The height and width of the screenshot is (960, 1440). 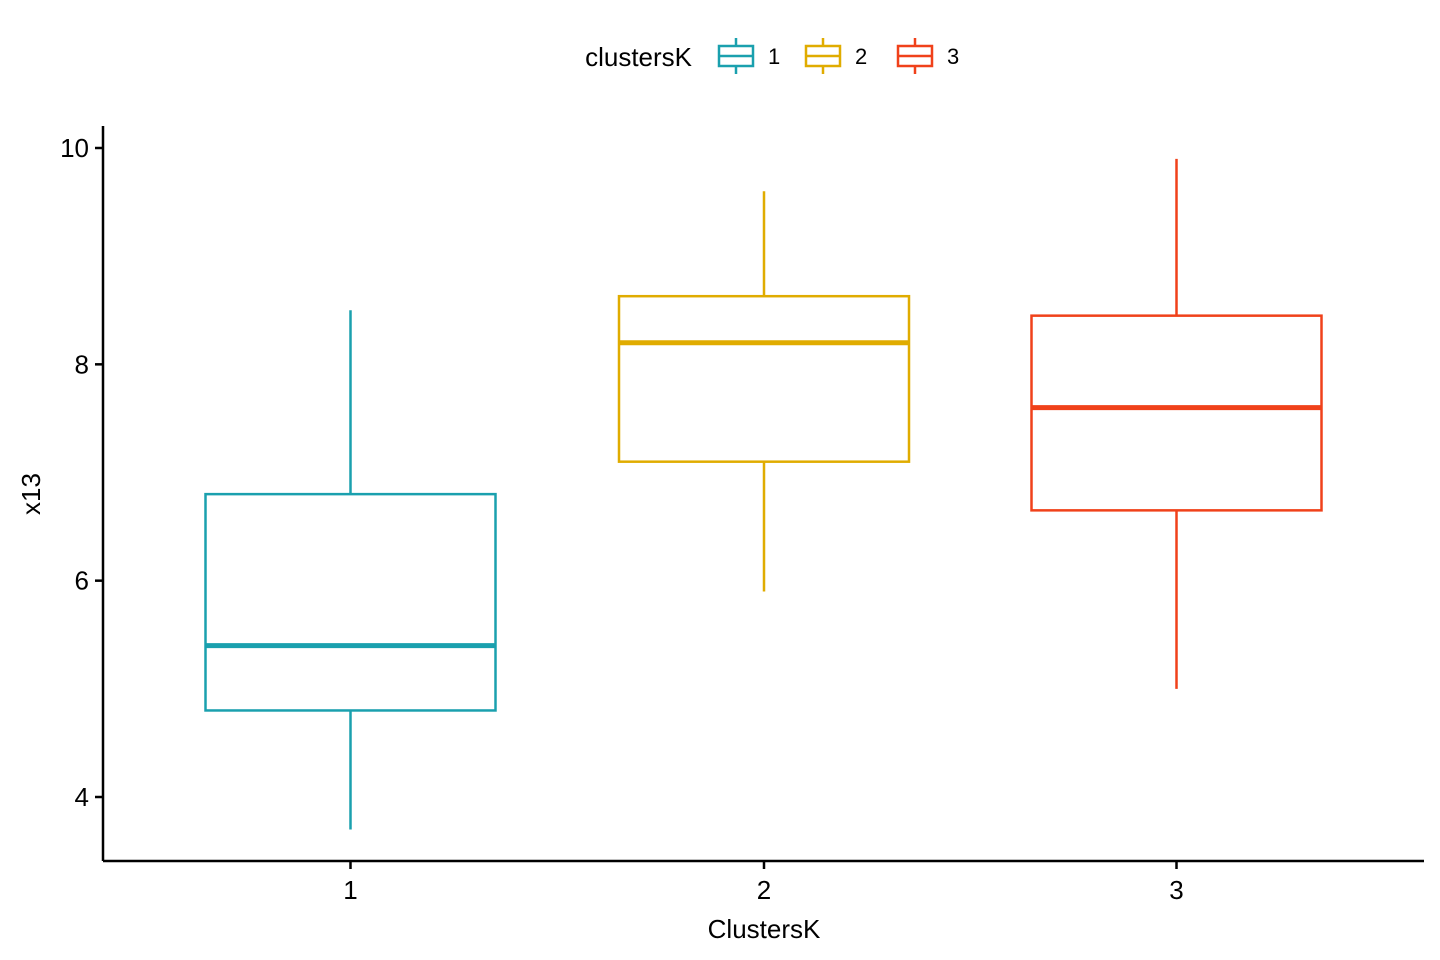 I want to click on y-axis-title: x13, so click(x=31, y=494).